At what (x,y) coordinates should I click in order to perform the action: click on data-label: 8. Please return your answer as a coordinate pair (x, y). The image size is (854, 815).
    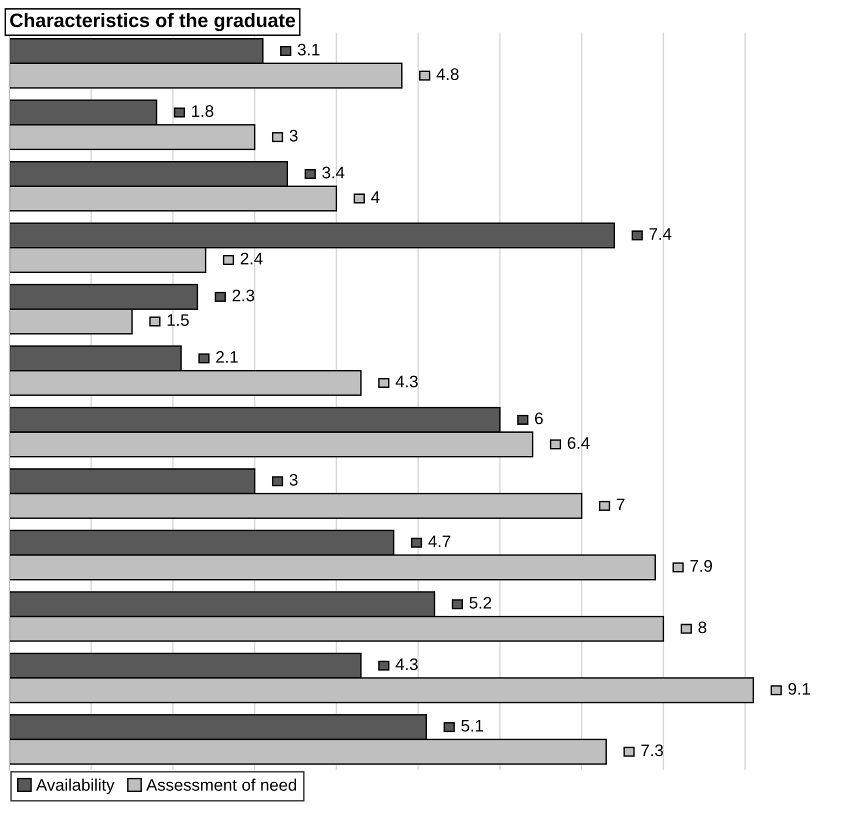
    Looking at the image, I should click on (702, 627).